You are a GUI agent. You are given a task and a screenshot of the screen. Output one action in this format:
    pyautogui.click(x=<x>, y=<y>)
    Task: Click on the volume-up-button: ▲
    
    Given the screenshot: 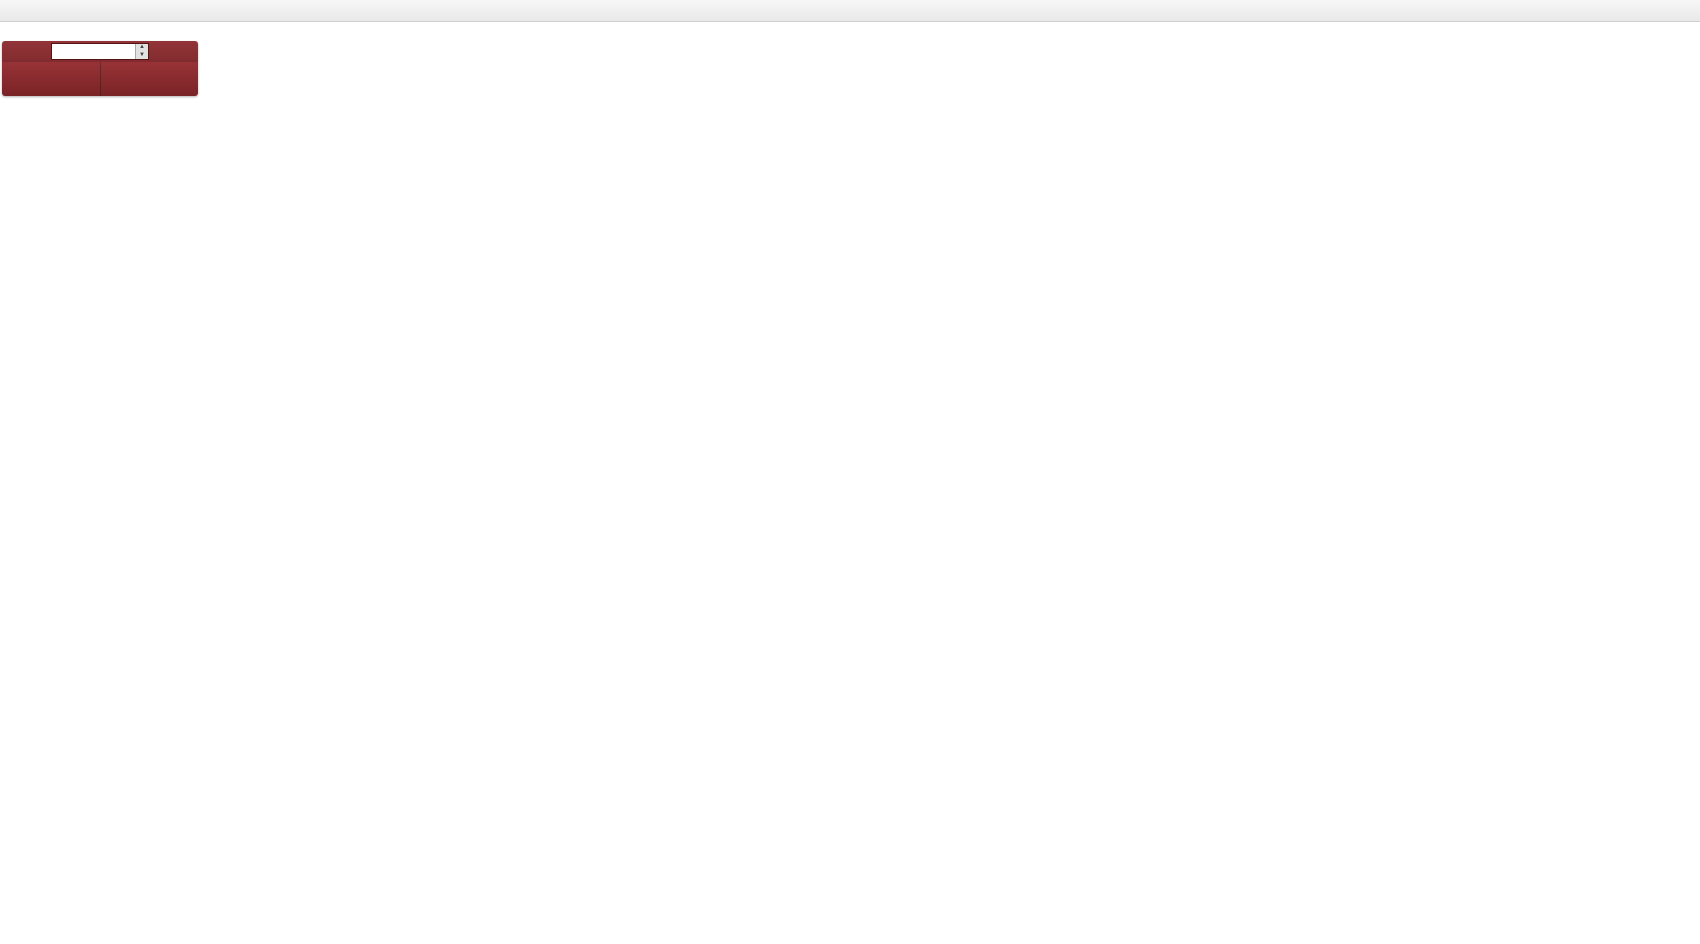 What is the action you would take?
    pyautogui.click(x=142, y=47)
    